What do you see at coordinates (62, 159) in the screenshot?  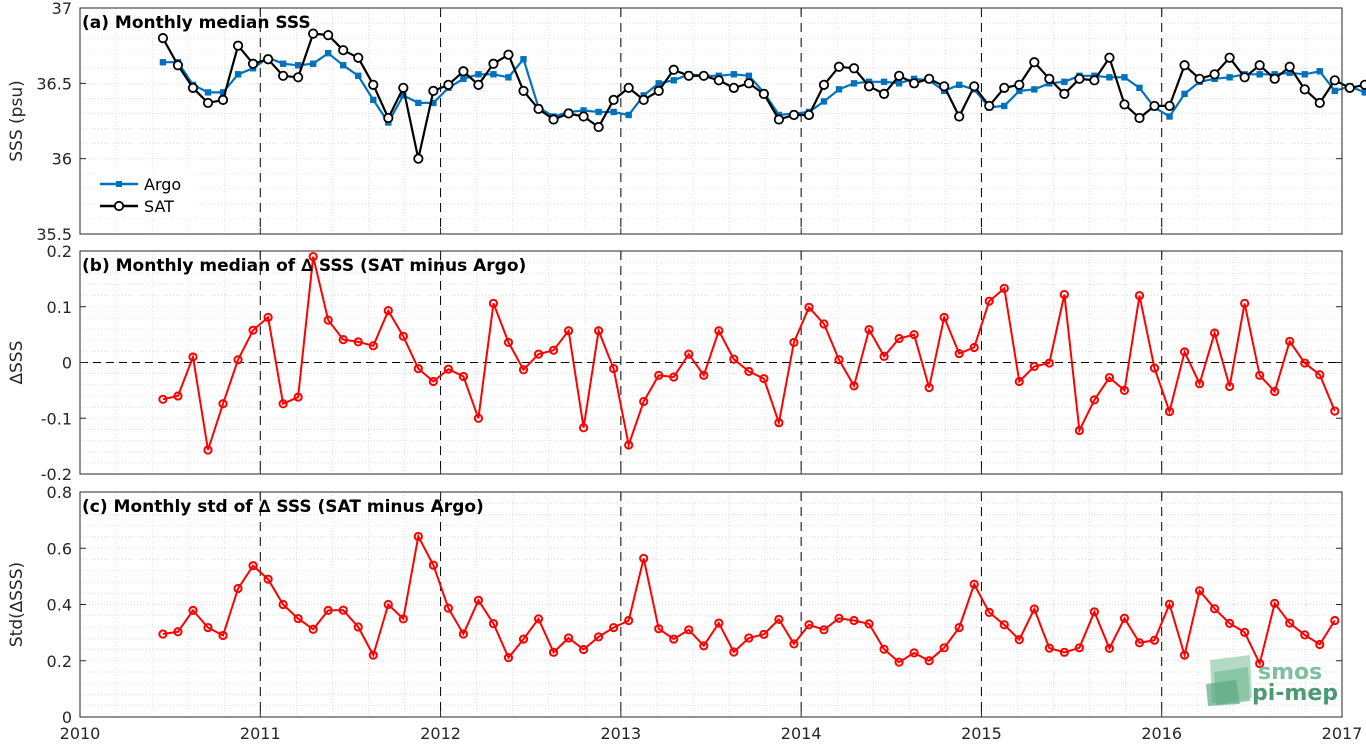 I see `y-tick-label: 36` at bounding box center [62, 159].